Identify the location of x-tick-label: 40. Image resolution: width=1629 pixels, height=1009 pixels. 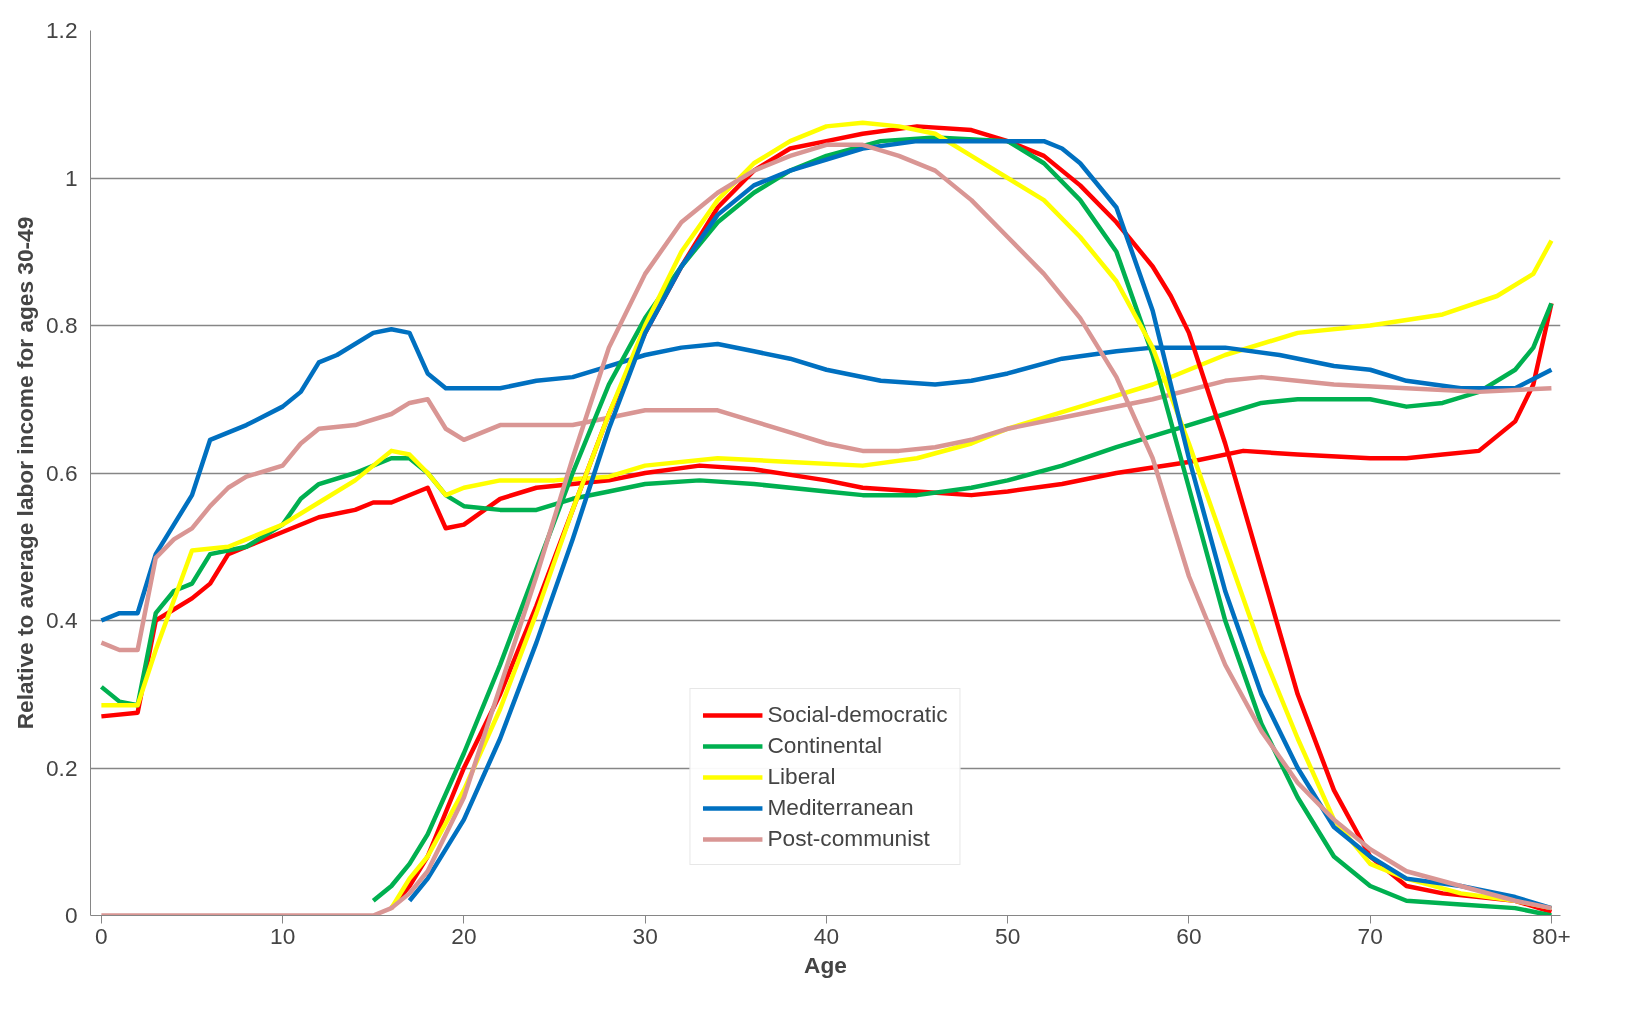
(826, 935).